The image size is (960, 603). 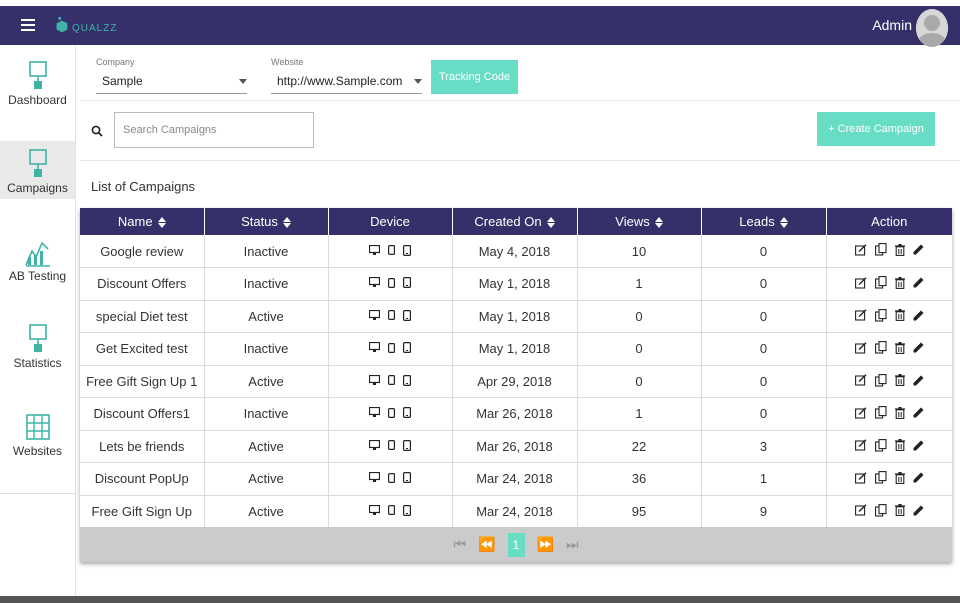 What do you see at coordinates (892, 25) in the screenshot?
I see `admin-name: Admin` at bounding box center [892, 25].